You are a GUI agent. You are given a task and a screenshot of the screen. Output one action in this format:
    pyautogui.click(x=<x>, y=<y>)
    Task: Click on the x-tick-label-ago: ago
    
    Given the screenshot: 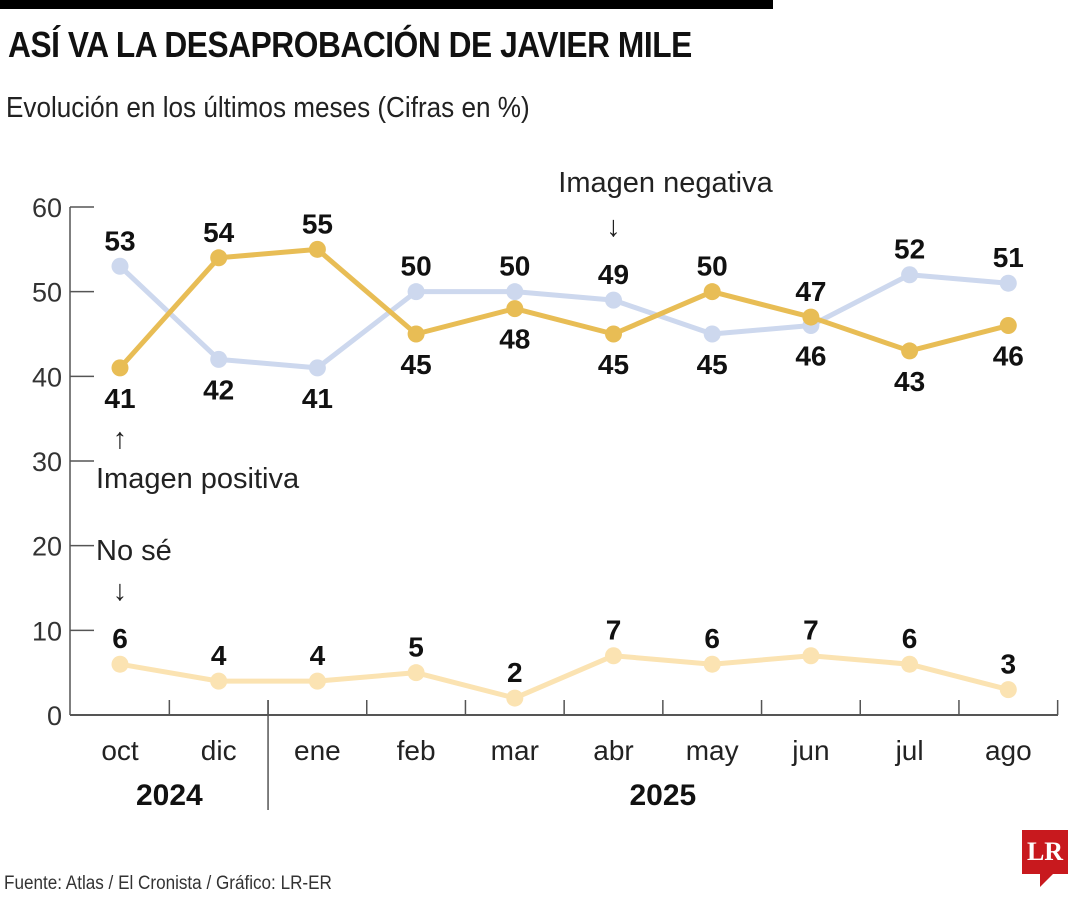 What is the action you would take?
    pyautogui.click(x=1008, y=750)
    